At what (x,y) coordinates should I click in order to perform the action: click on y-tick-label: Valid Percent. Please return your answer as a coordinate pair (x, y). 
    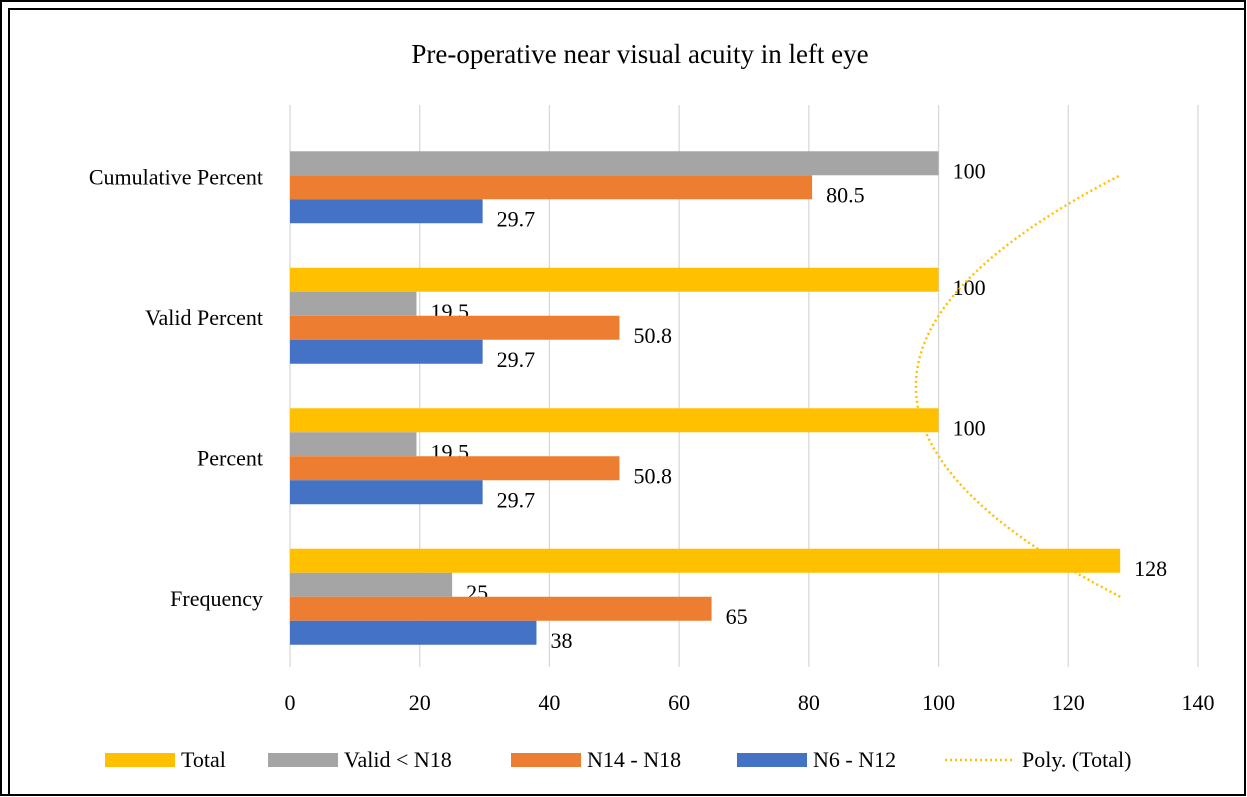
    Looking at the image, I should click on (204, 317).